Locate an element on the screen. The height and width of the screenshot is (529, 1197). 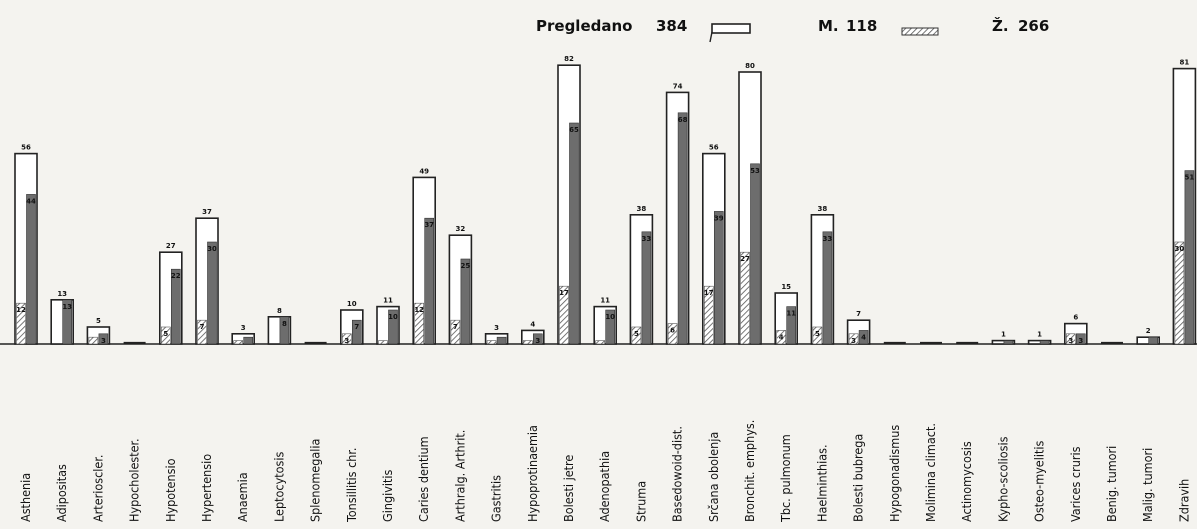
legend: Pregledano 384 M. 118 Ž. 266 is located at coordinates (792, 29).